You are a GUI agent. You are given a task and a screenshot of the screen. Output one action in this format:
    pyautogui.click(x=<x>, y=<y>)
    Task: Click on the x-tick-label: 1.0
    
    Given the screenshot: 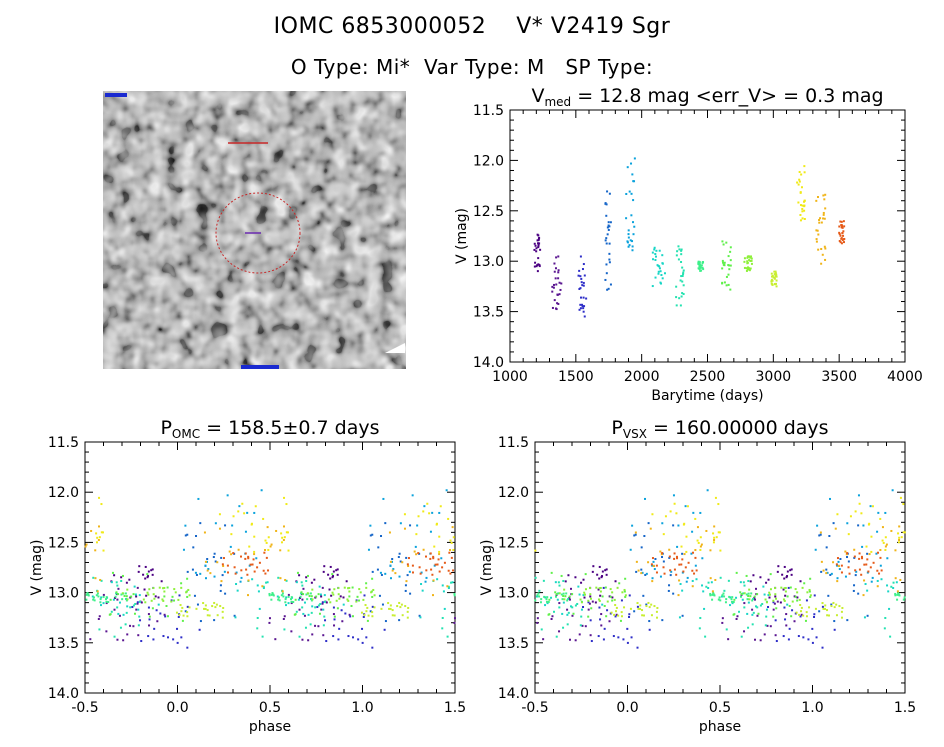 What is the action you would take?
    pyautogui.click(x=812, y=708)
    